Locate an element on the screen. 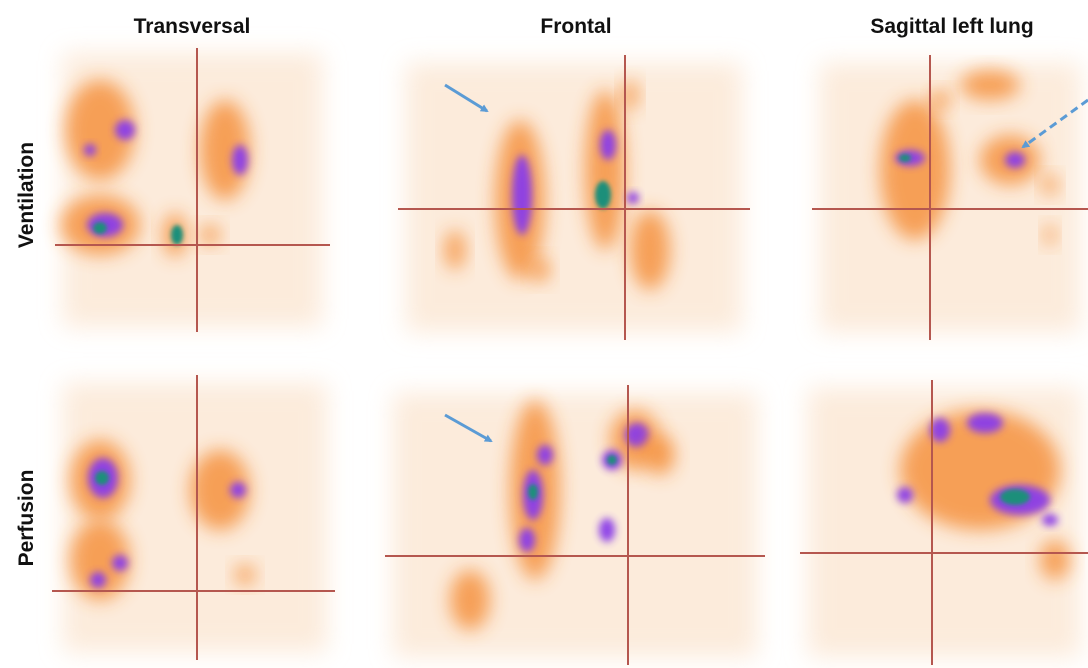  row-labels: Ventilation Perfusion is located at coordinates (26, 354).